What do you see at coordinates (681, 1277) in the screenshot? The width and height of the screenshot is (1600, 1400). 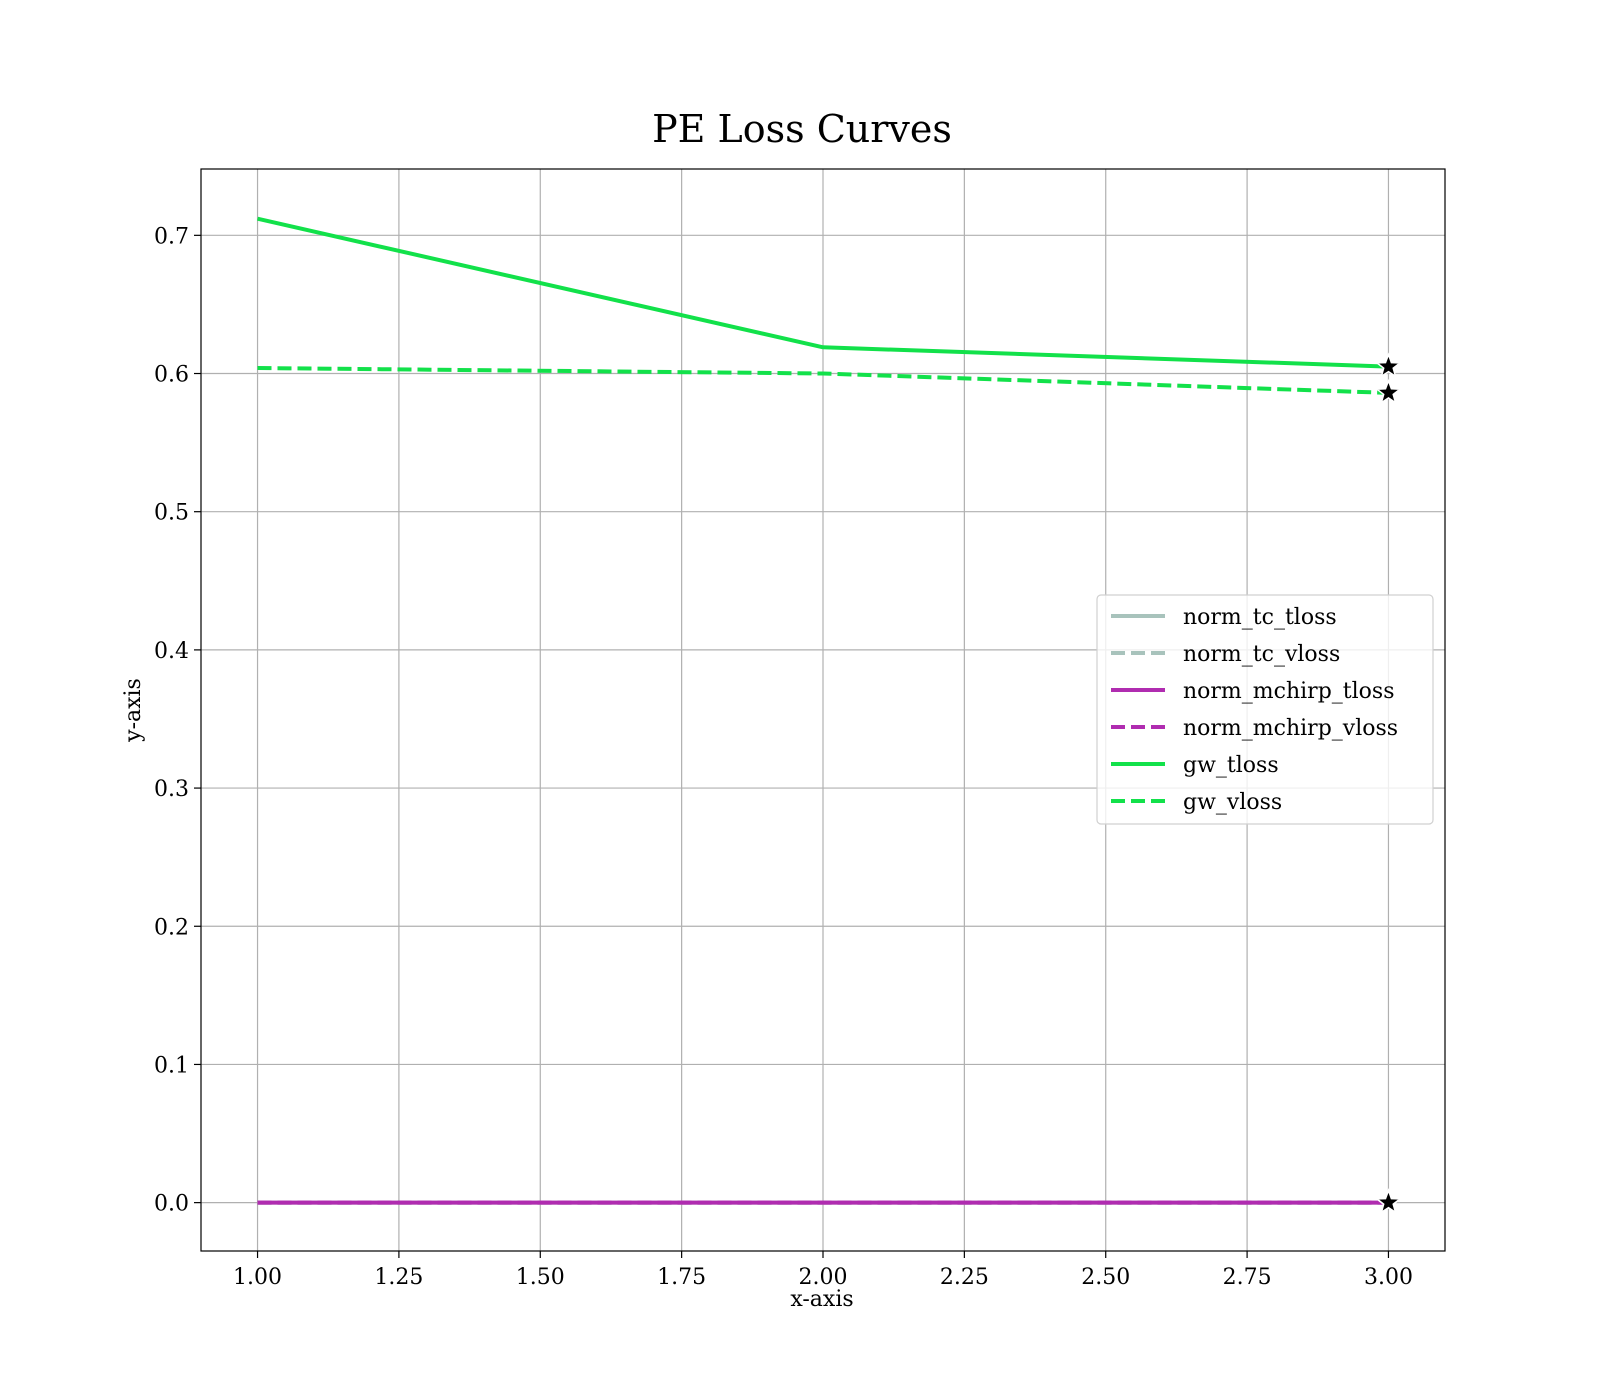 I see `x-tick-label: 1.75` at bounding box center [681, 1277].